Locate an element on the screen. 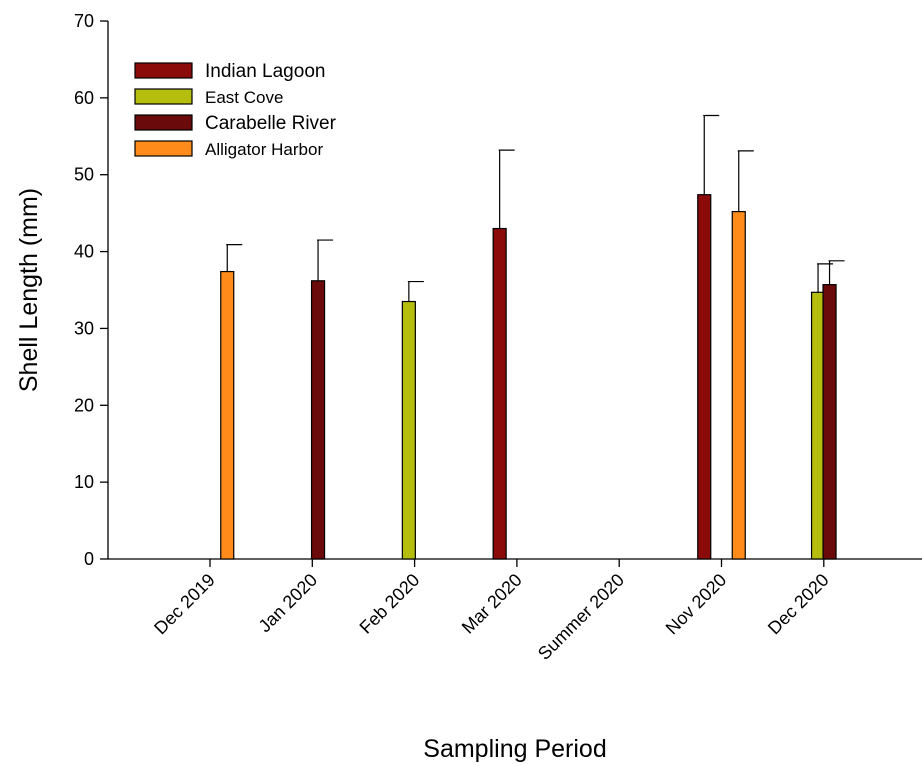  bar-east-cove is located at coordinates (408, 430).